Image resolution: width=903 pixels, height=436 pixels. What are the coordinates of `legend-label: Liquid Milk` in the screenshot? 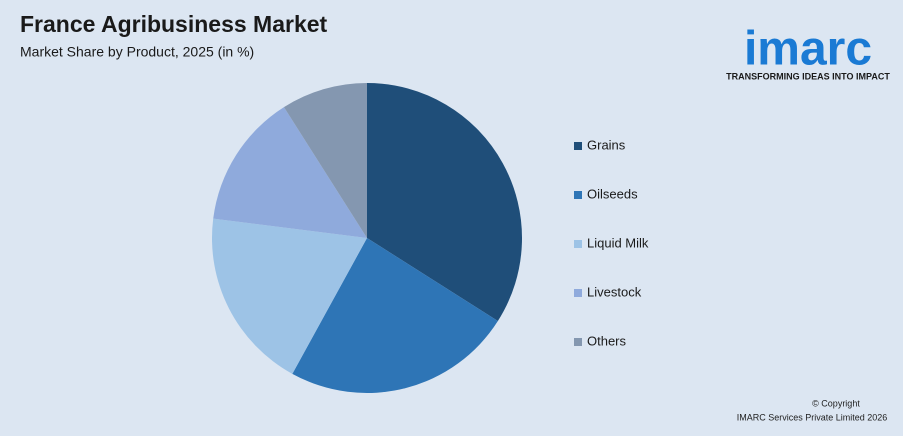 It's located at (618, 242).